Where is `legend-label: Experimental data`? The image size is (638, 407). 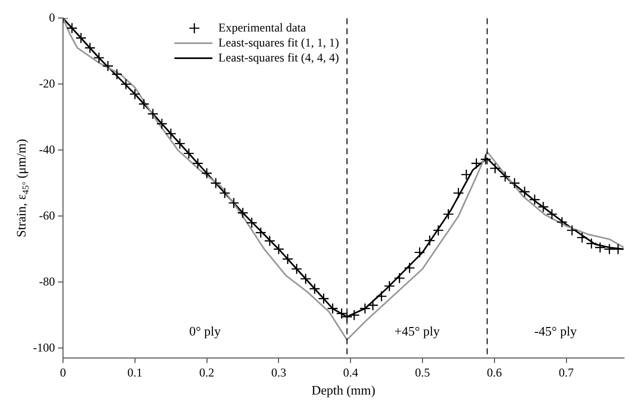 legend-label: Experimental data is located at coordinates (262, 27).